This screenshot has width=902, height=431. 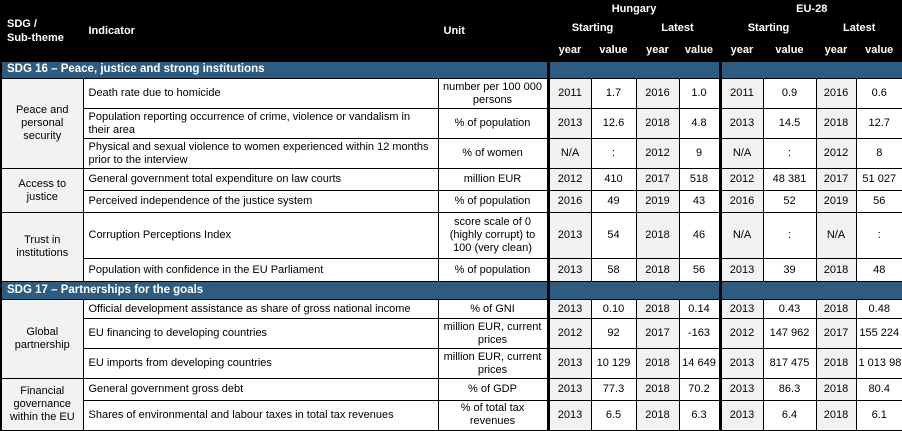 I want to click on hungary-value-cell: -163, so click(x=699, y=334).